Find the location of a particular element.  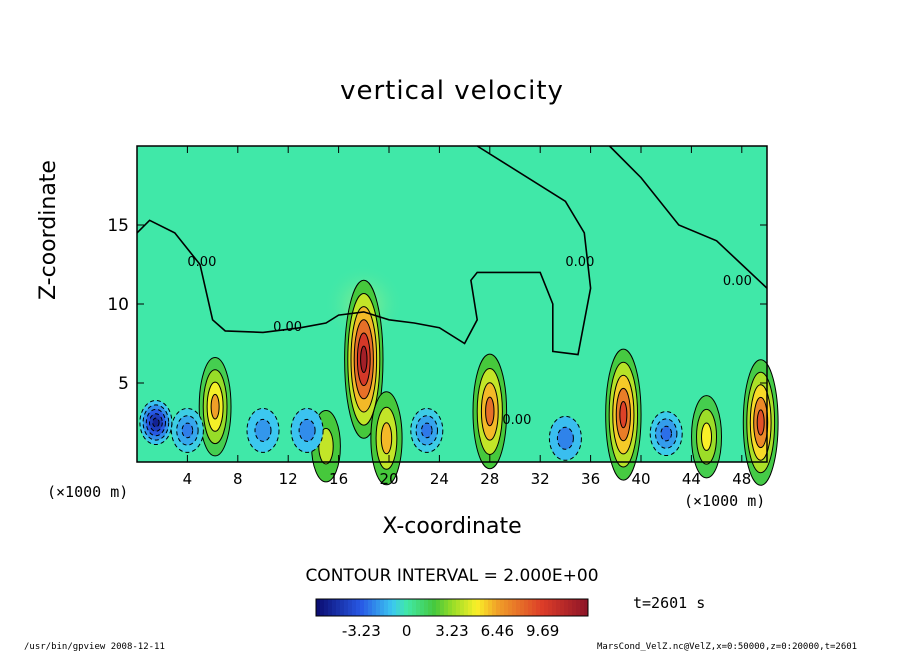

x-tick-label: 48 is located at coordinates (741, 479).